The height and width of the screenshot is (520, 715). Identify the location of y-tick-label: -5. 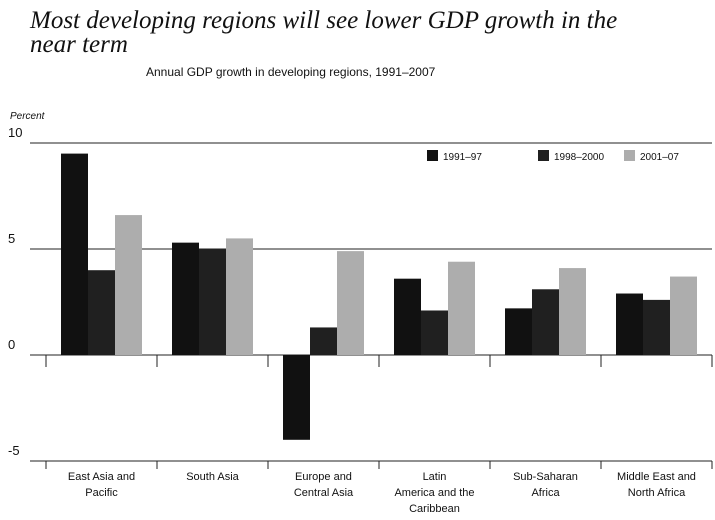
(14, 450).